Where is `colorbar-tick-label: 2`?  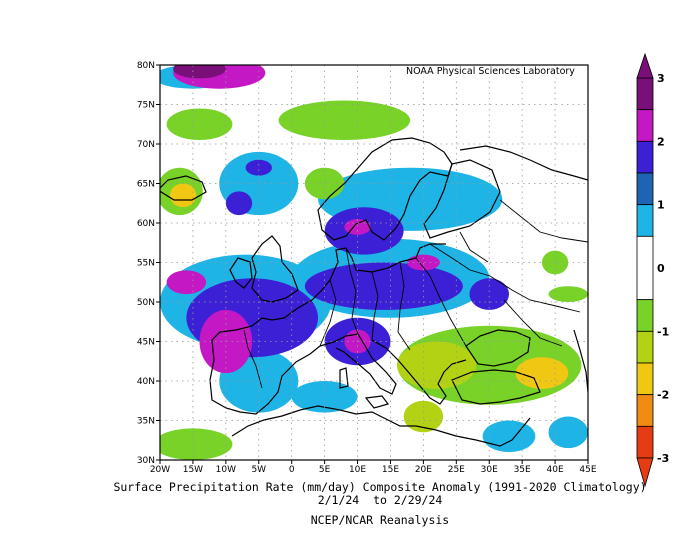 colorbar-tick-label: 2 is located at coordinates (661, 141).